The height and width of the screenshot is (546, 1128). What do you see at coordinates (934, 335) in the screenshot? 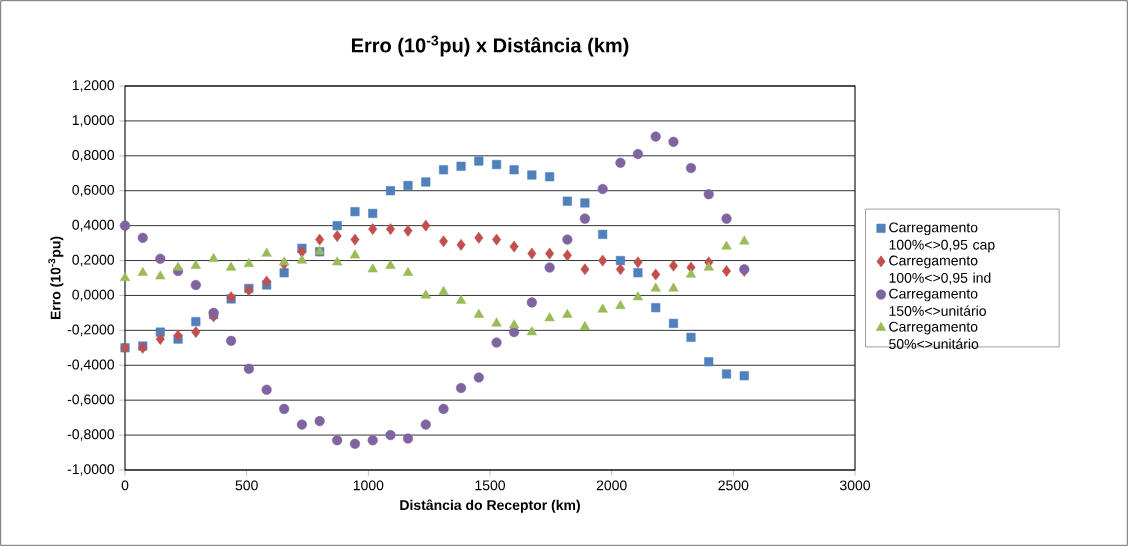
I see `legend-label: Carregamento 50%<>unitário` at bounding box center [934, 335].